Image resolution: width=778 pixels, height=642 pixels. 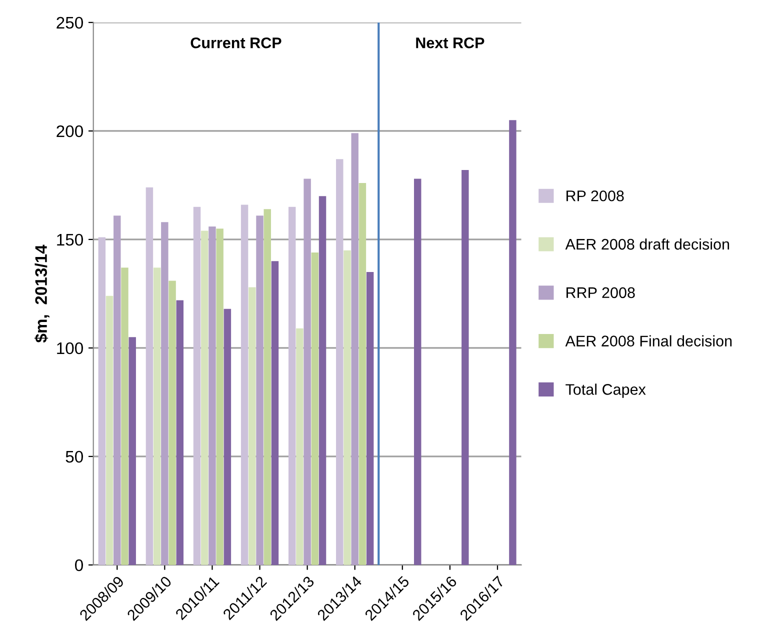 What do you see at coordinates (69, 131) in the screenshot?
I see `y-tick-label: 200` at bounding box center [69, 131].